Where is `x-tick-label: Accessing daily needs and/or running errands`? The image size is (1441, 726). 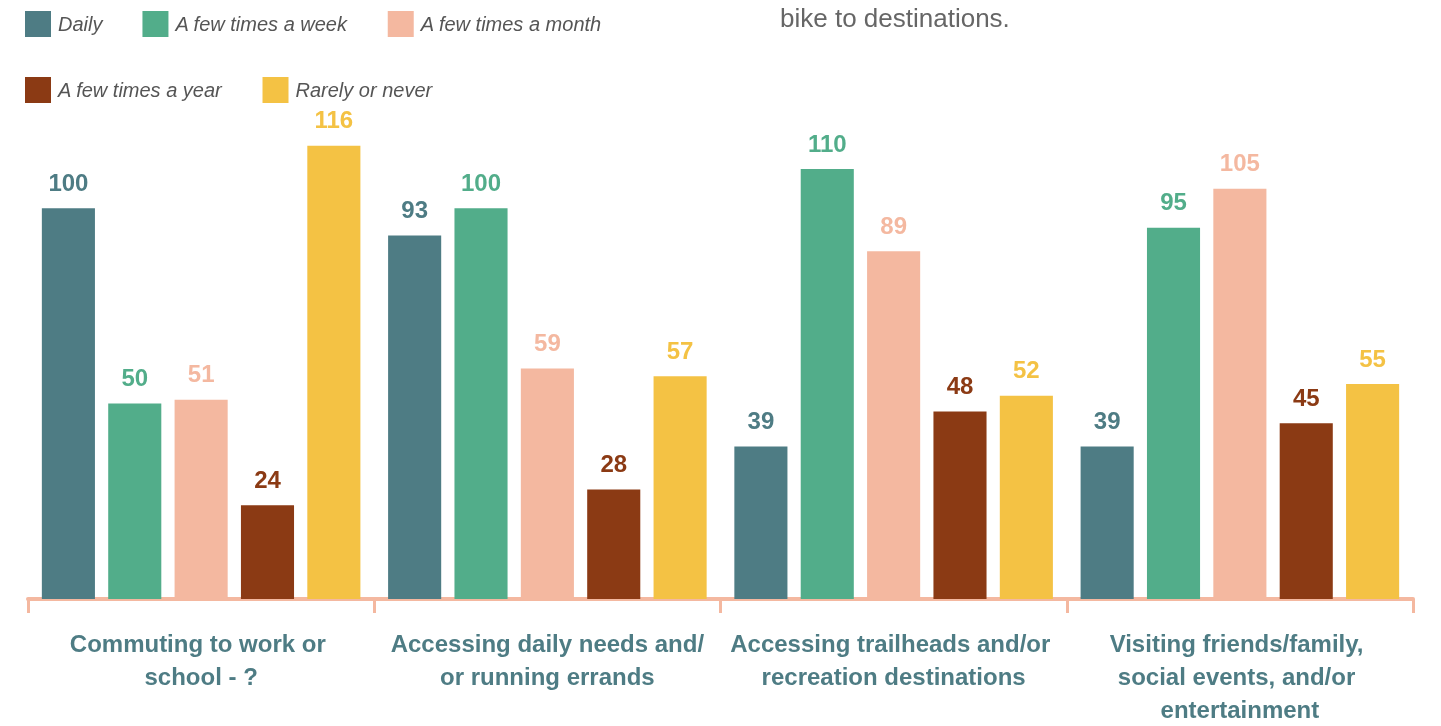
x-tick-label: Accessing daily needs and/or running errands is located at coordinates (547, 660).